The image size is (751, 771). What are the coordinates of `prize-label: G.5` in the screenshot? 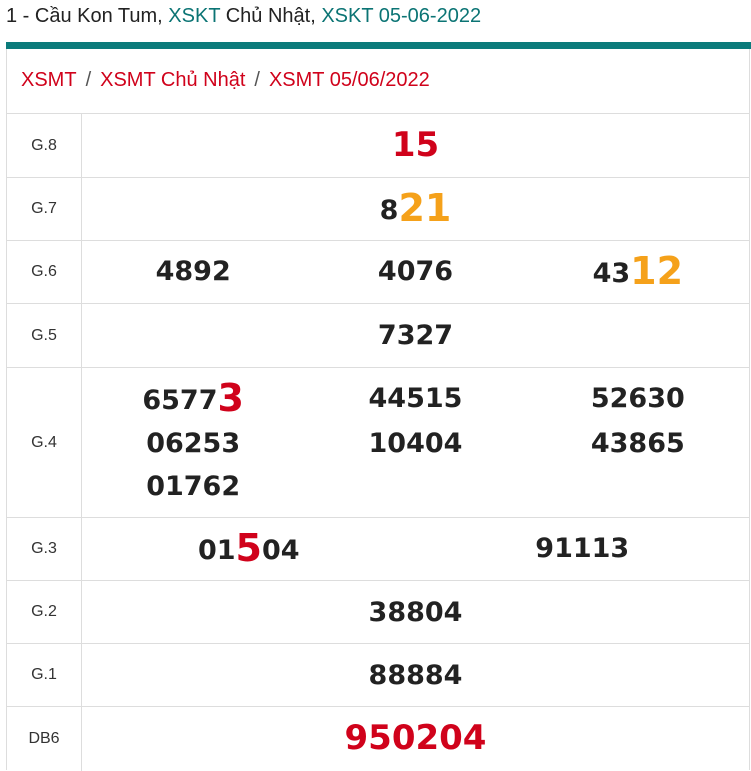 It's located at (44, 335).